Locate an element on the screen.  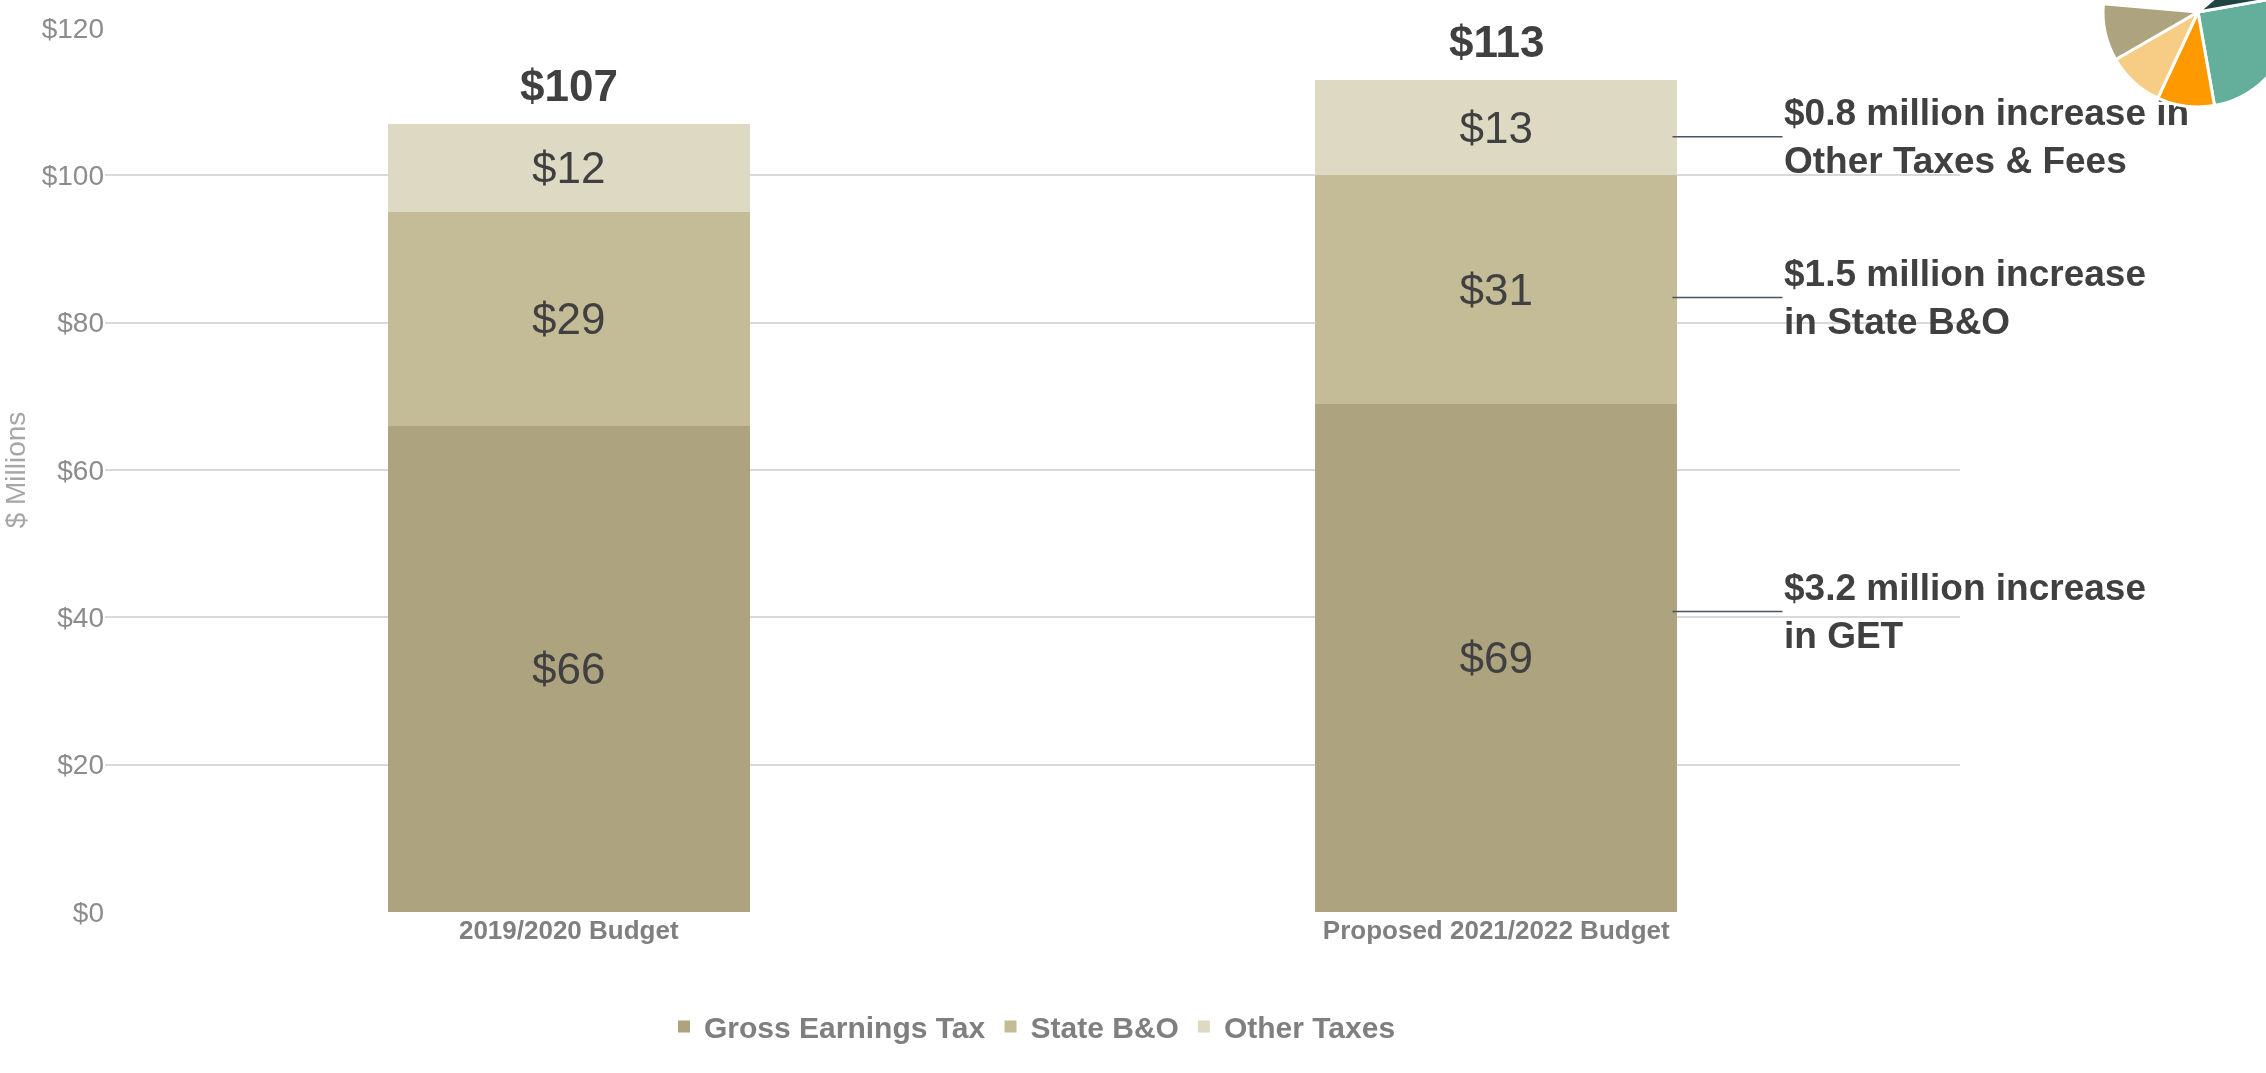
data-label: $29 is located at coordinates (569, 319).